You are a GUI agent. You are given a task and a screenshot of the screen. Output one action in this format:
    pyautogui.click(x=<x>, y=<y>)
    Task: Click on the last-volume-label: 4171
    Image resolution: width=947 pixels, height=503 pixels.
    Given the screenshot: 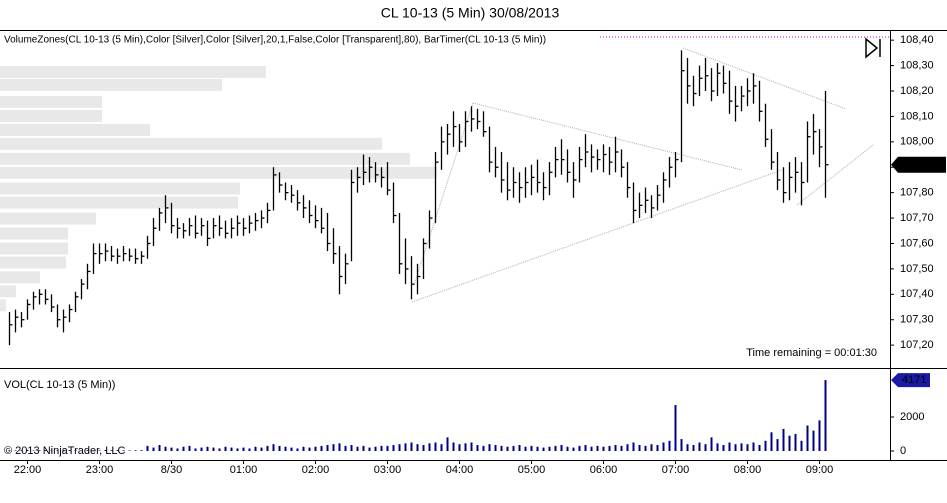 What is the action you would take?
    pyautogui.click(x=914, y=380)
    